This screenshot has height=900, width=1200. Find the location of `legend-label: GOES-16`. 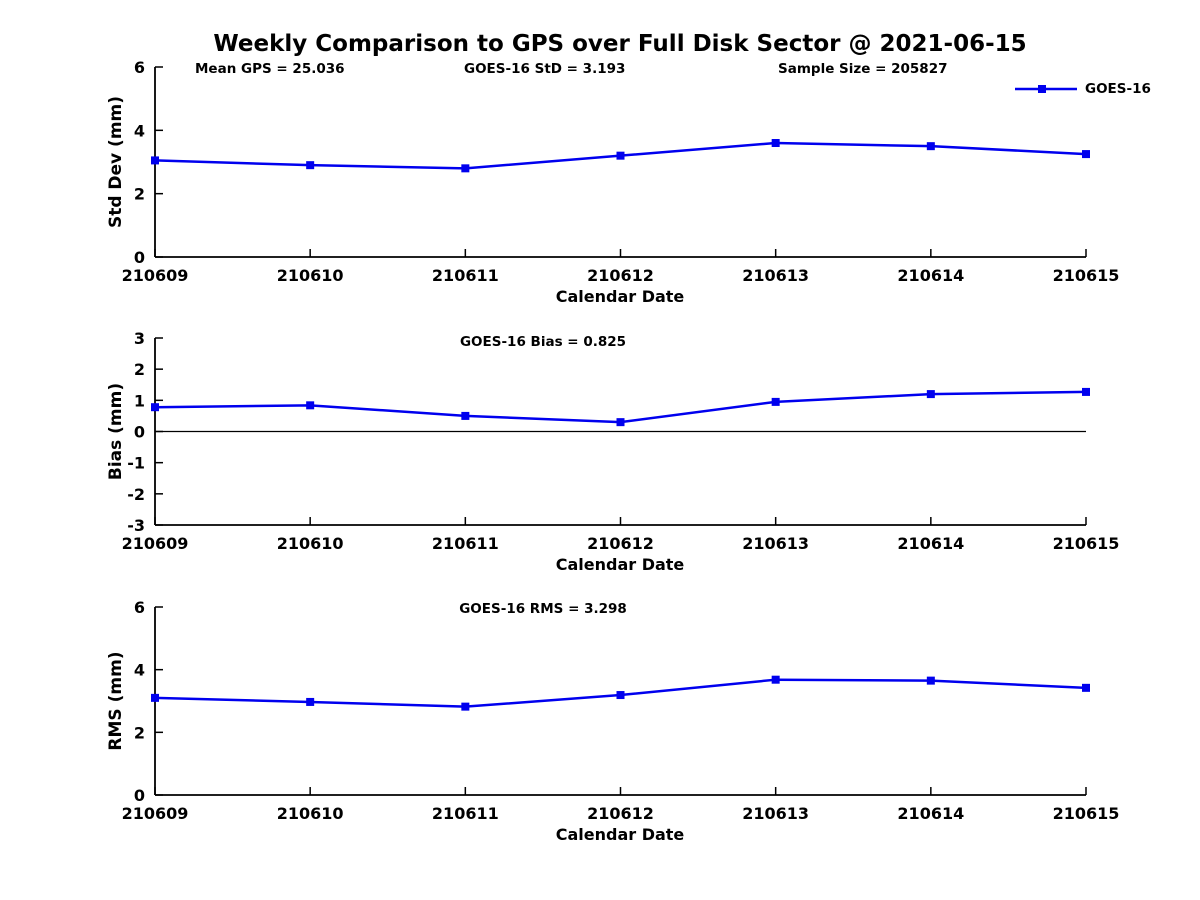

legend-label: GOES-16 is located at coordinates (1118, 89).